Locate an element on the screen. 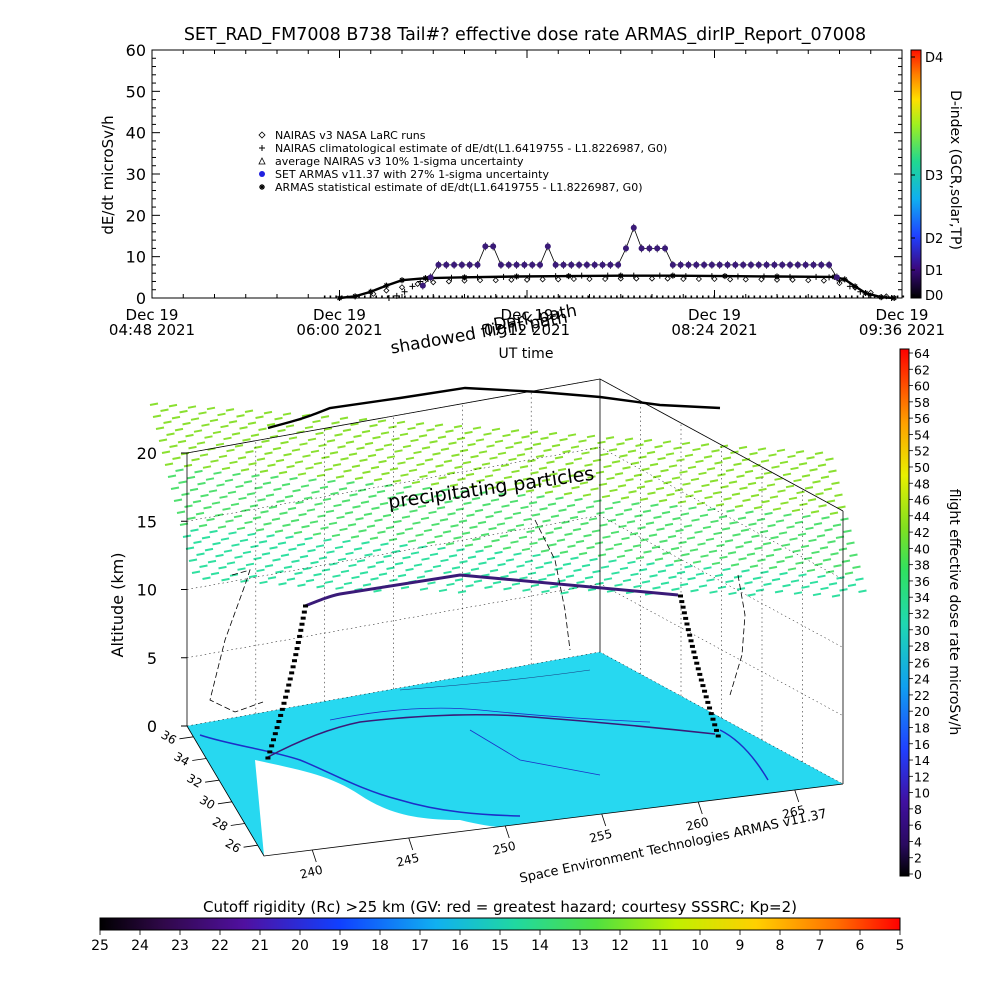 The image size is (1000, 1004). projection-dashed-line is located at coordinates (236, 641).